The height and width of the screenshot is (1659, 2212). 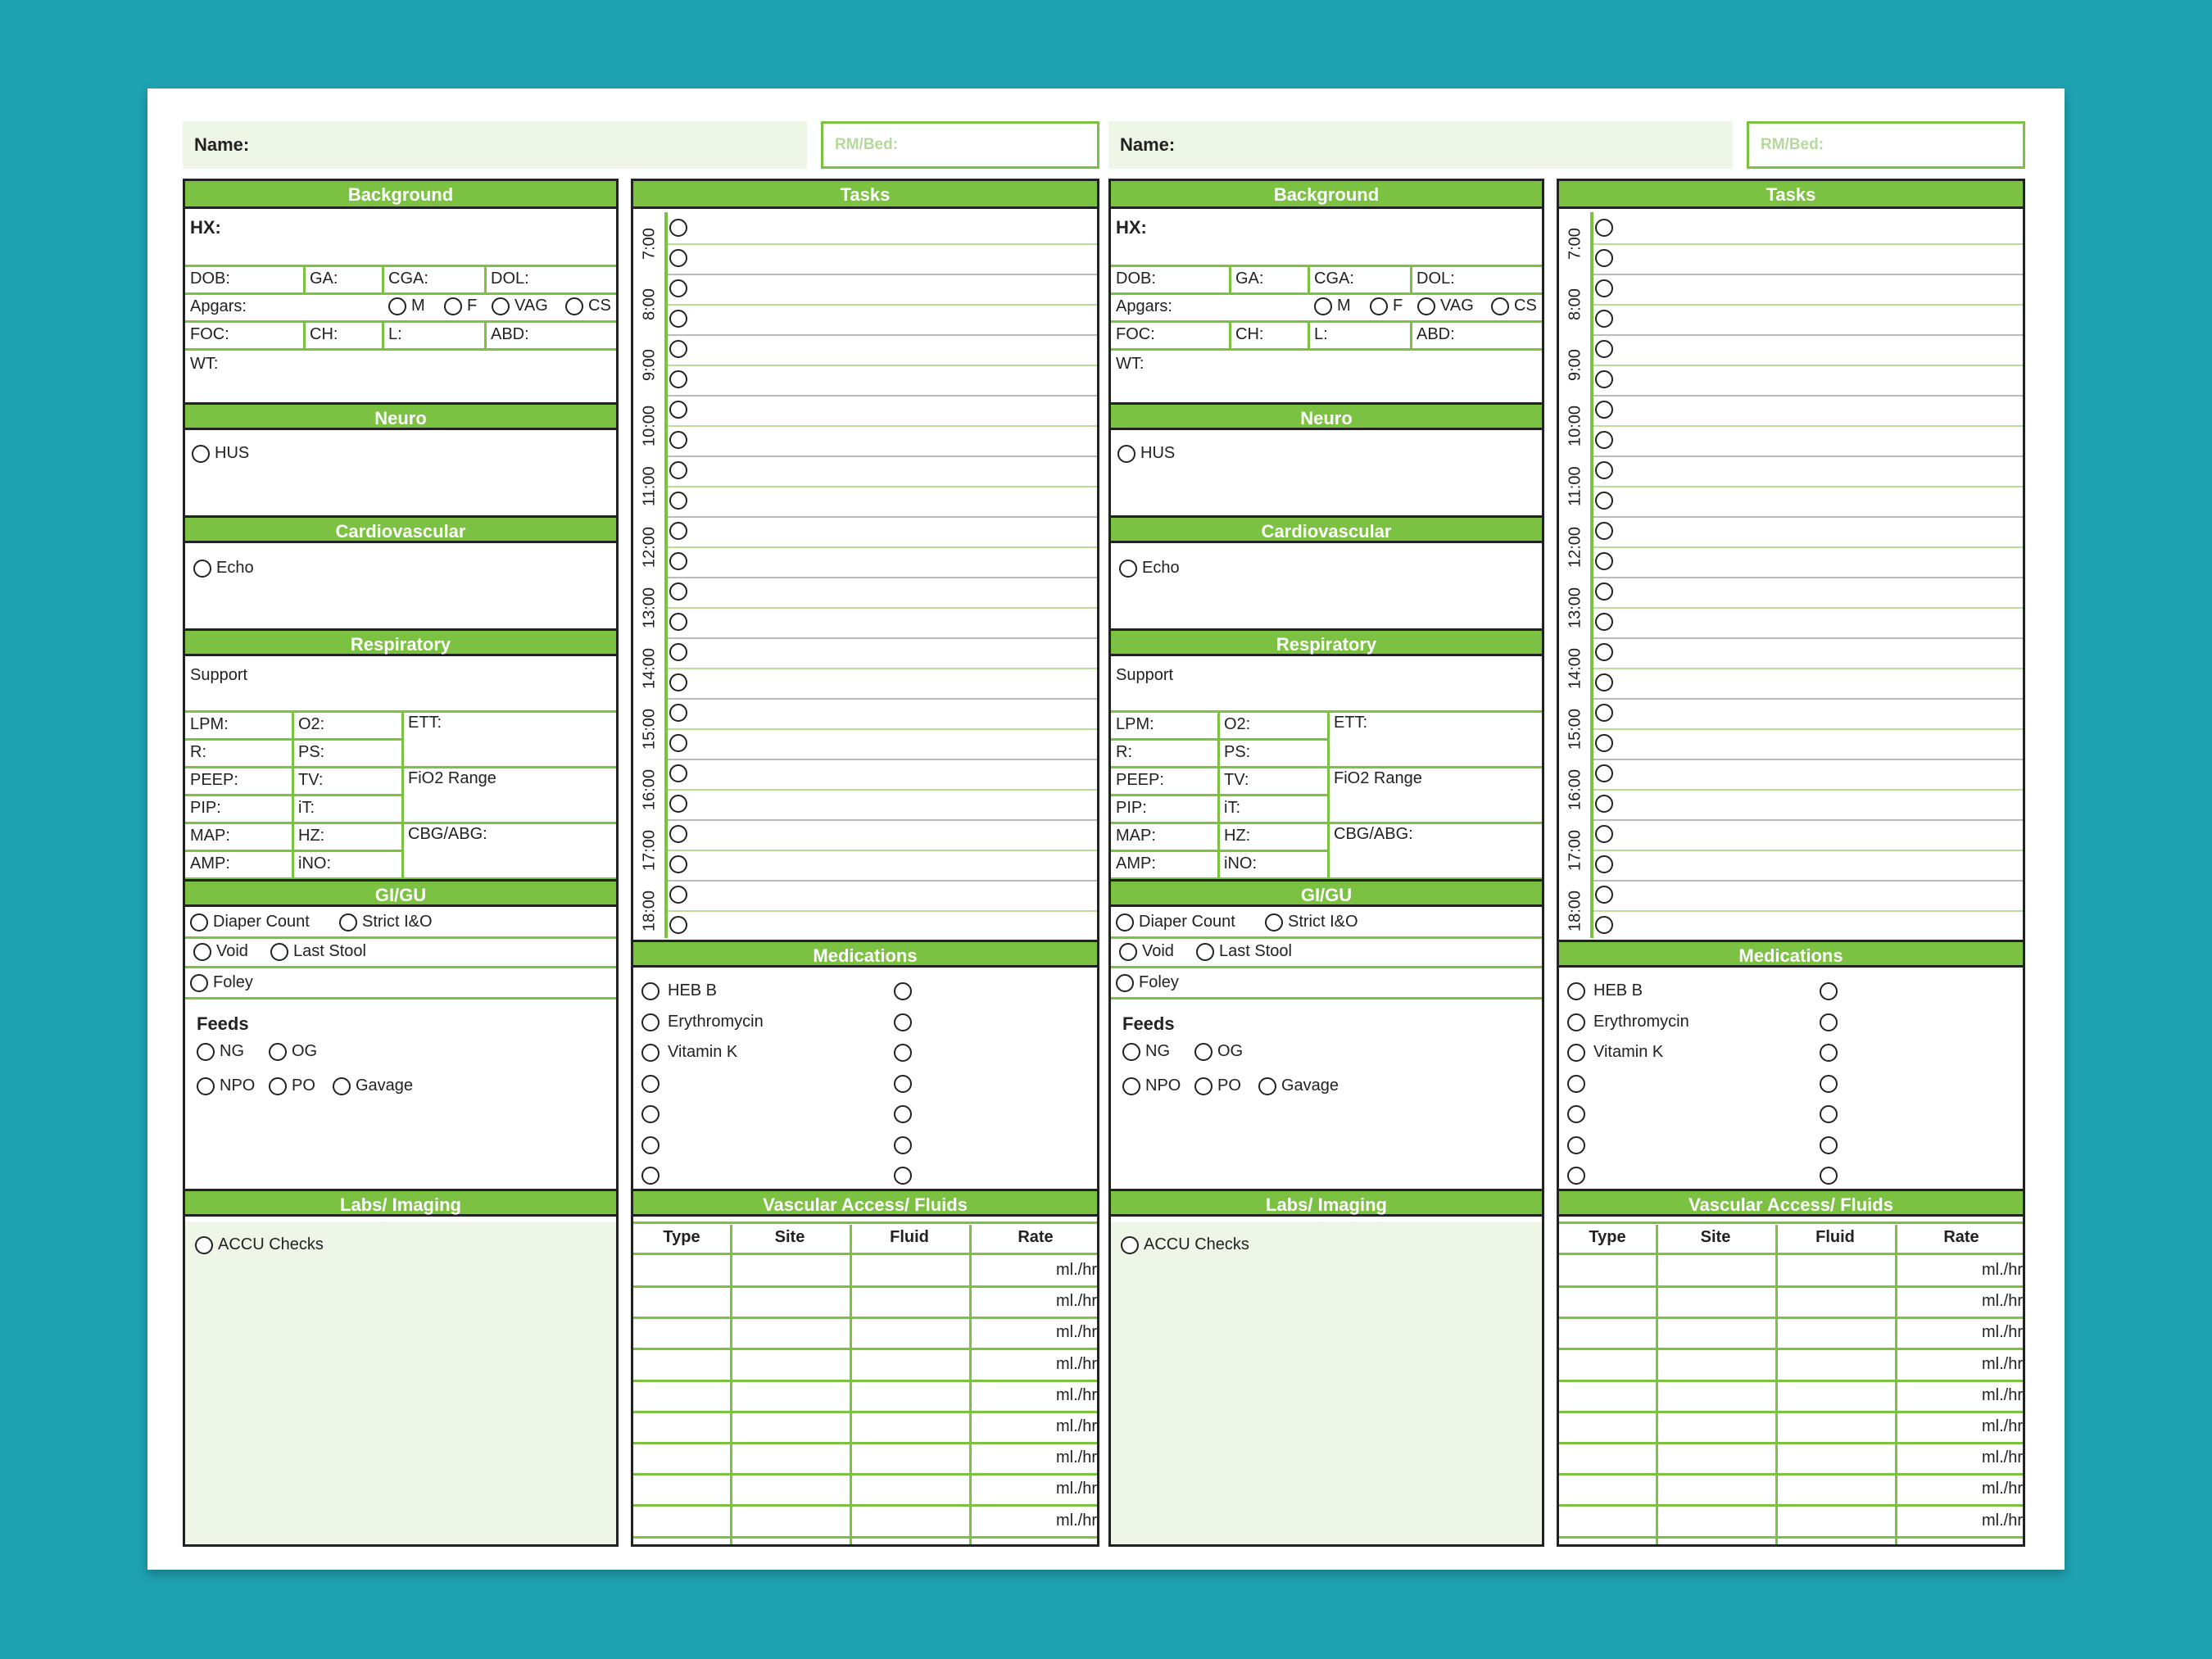 What do you see at coordinates (279, 952) in the screenshot?
I see `last-stool-checkbox` at bounding box center [279, 952].